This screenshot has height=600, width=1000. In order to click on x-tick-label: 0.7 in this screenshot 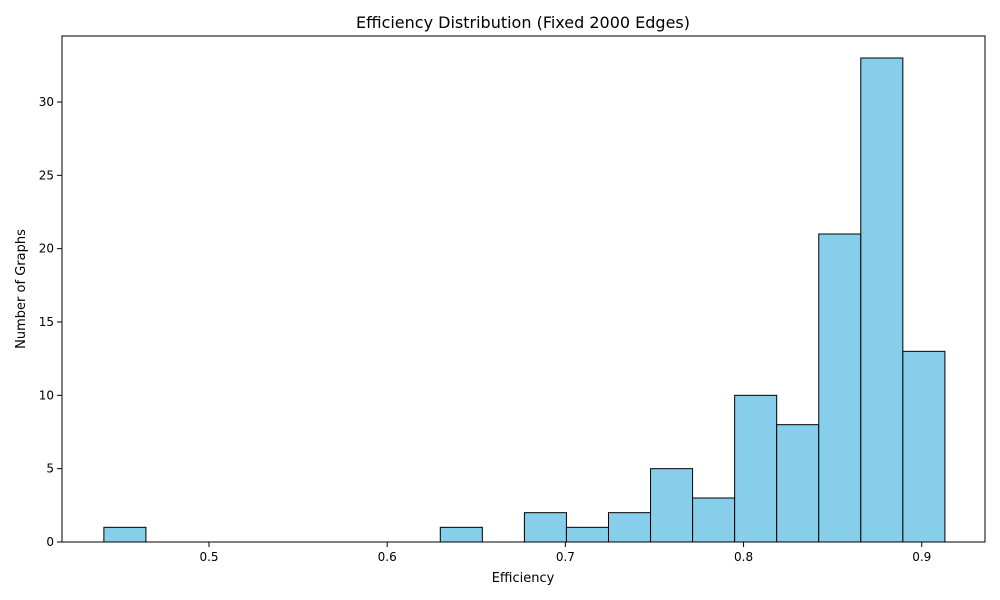, I will do `click(565, 557)`.